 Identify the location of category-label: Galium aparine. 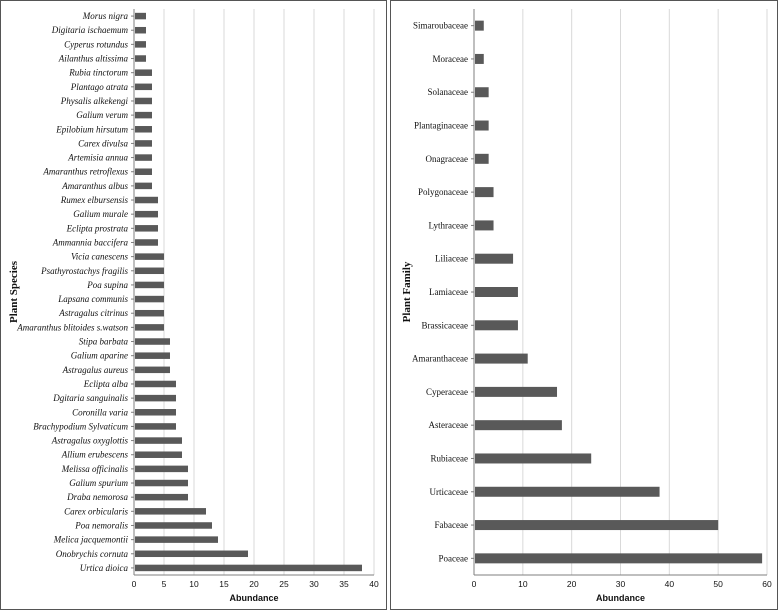
(99, 356).